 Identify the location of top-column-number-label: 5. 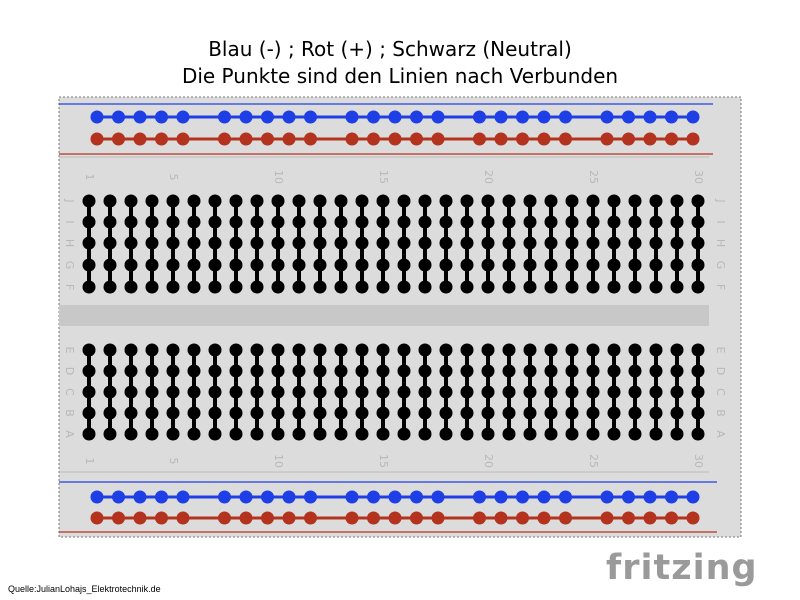
(173, 177).